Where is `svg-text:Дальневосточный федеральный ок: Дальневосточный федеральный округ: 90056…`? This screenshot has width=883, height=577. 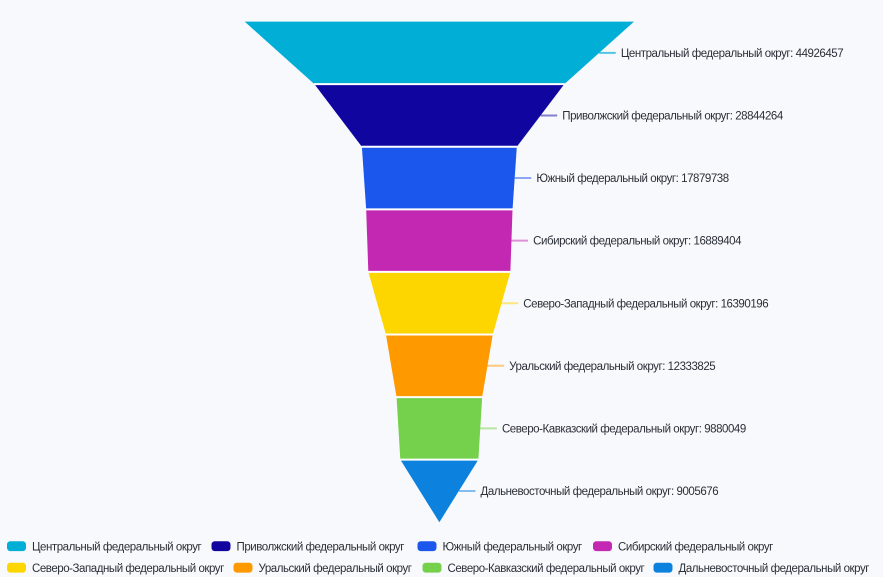 svg-text:Дальневосточный федеральный ок: Дальневосточный федеральный округ: 90056… is located at coordinates (600, 492).